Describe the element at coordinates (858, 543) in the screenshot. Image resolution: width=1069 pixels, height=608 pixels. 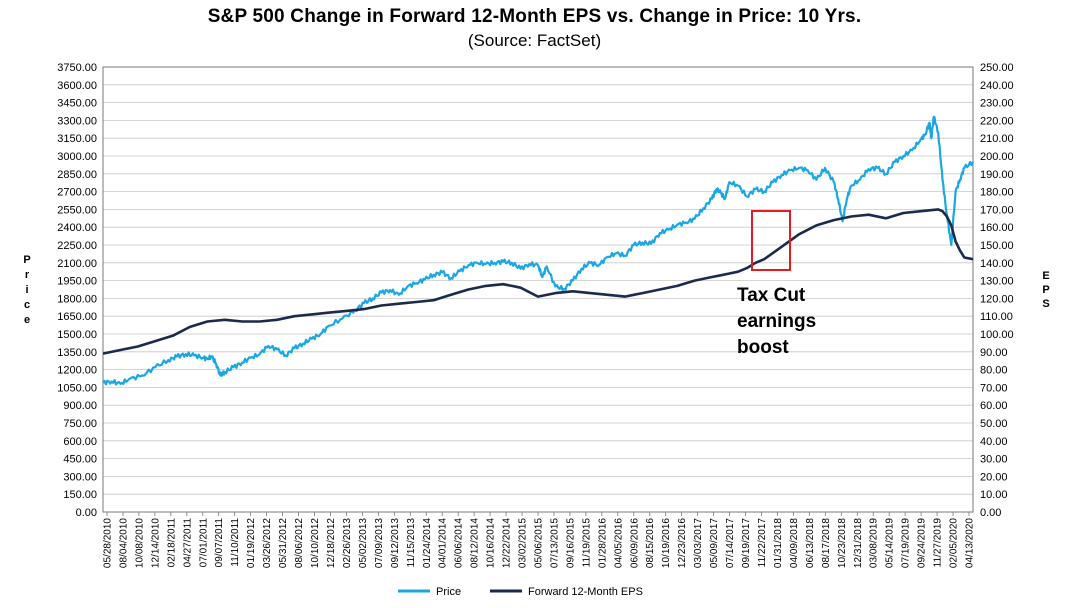
I see `x-tick-label: 12/31/2018` at that location.